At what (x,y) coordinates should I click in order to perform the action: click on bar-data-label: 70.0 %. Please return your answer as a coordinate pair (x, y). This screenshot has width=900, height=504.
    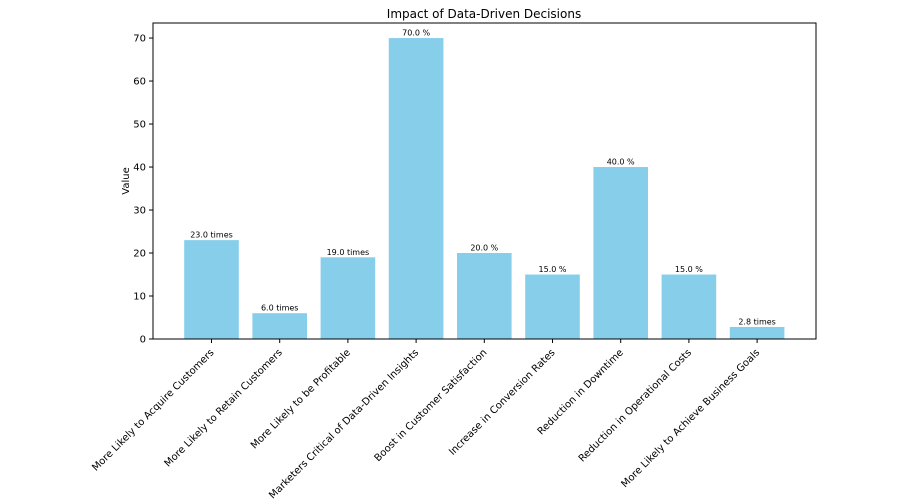
    Looking at the image, I should click on (416, 33).